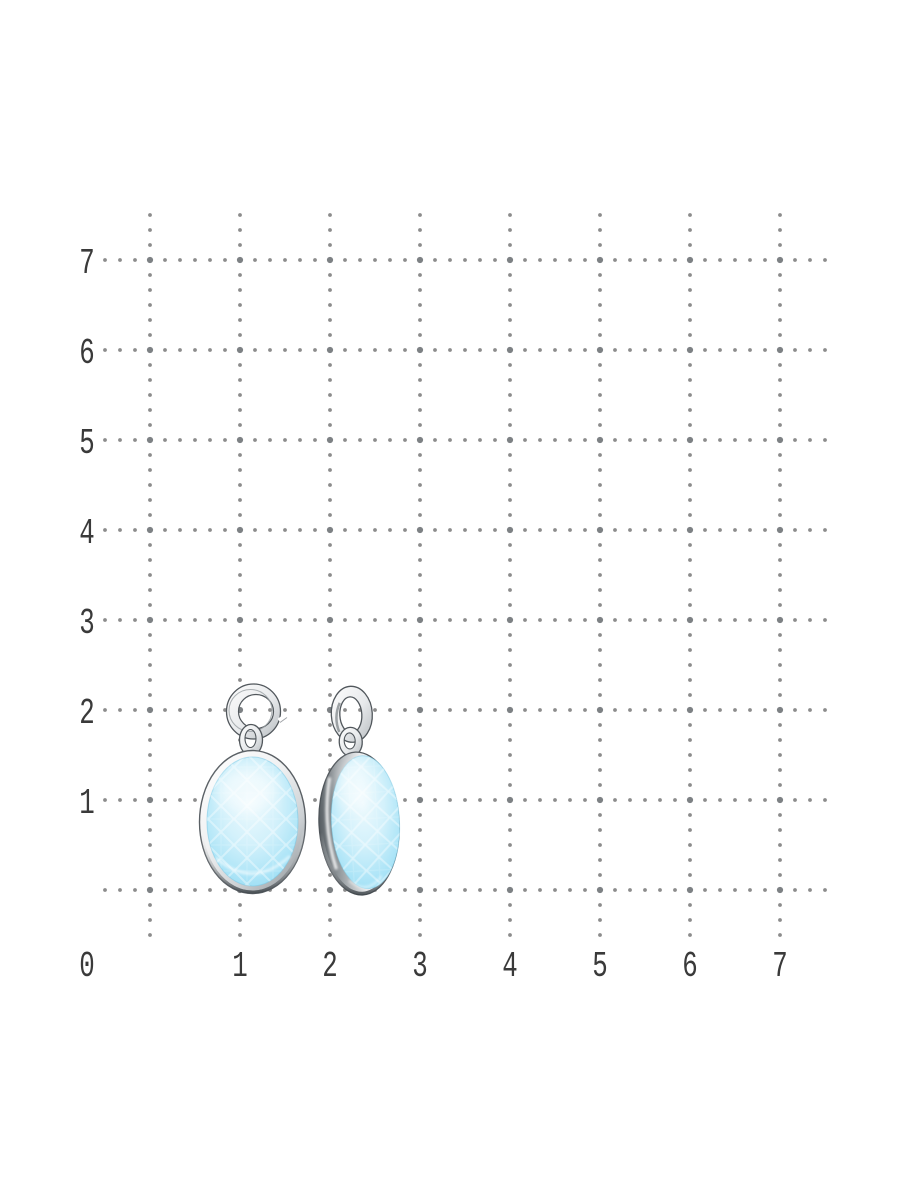  What do you see at coordinates (87, 443) in the screenshot?
I see `y-axis-label: 5` at bounding box center [87, 443].